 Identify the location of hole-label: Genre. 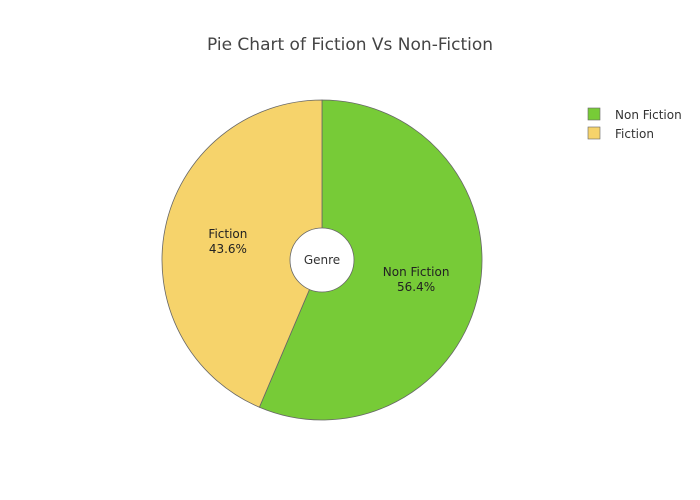
(322, 260).